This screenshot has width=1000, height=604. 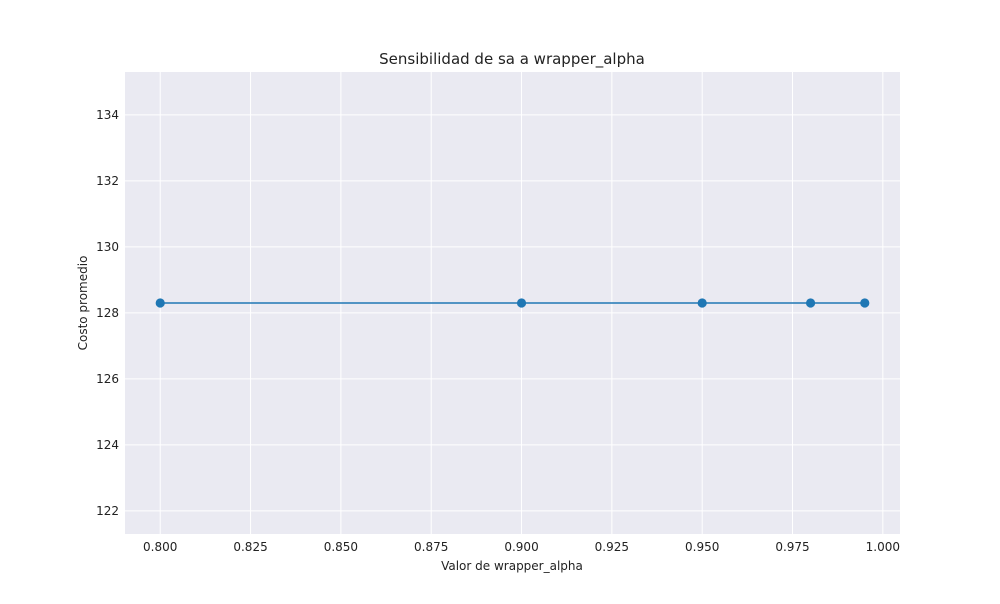 What do you see at coordinates (702, 547) in the screenshot?
I see `x-tick-label: 0.950` at bounding box center [702, 547].